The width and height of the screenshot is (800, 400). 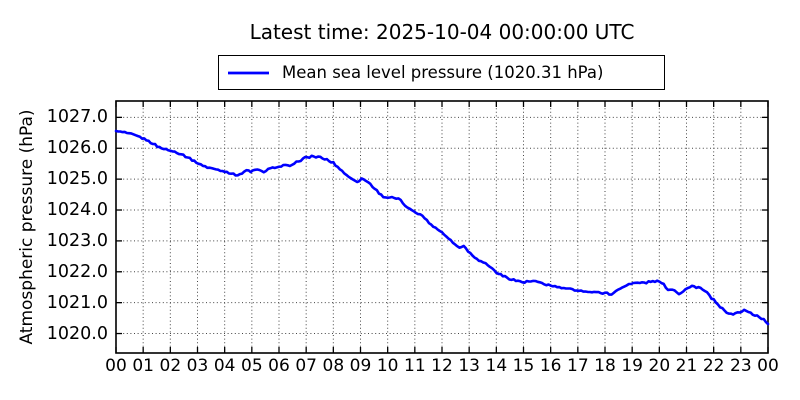 What do you see at coordinates (279, 366) in the screenshot?
I see `x-tick-label: 06` at bounding box center [279, 366].